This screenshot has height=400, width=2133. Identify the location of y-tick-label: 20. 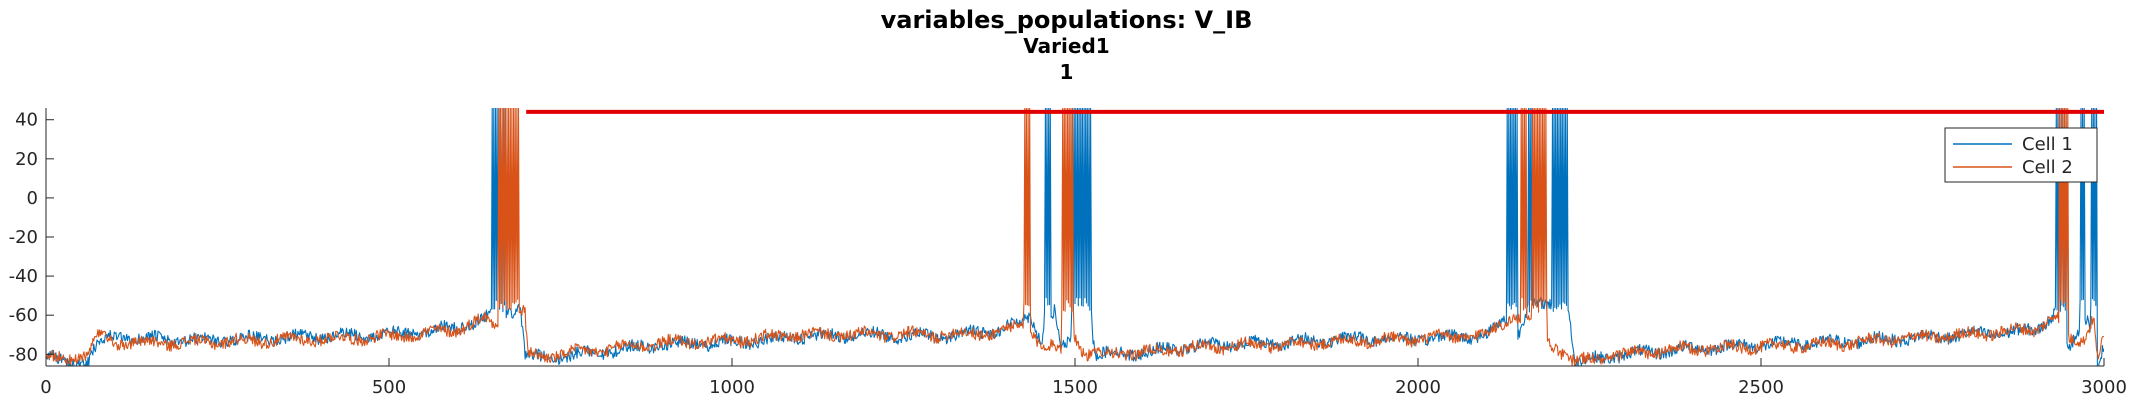
(26, 159).